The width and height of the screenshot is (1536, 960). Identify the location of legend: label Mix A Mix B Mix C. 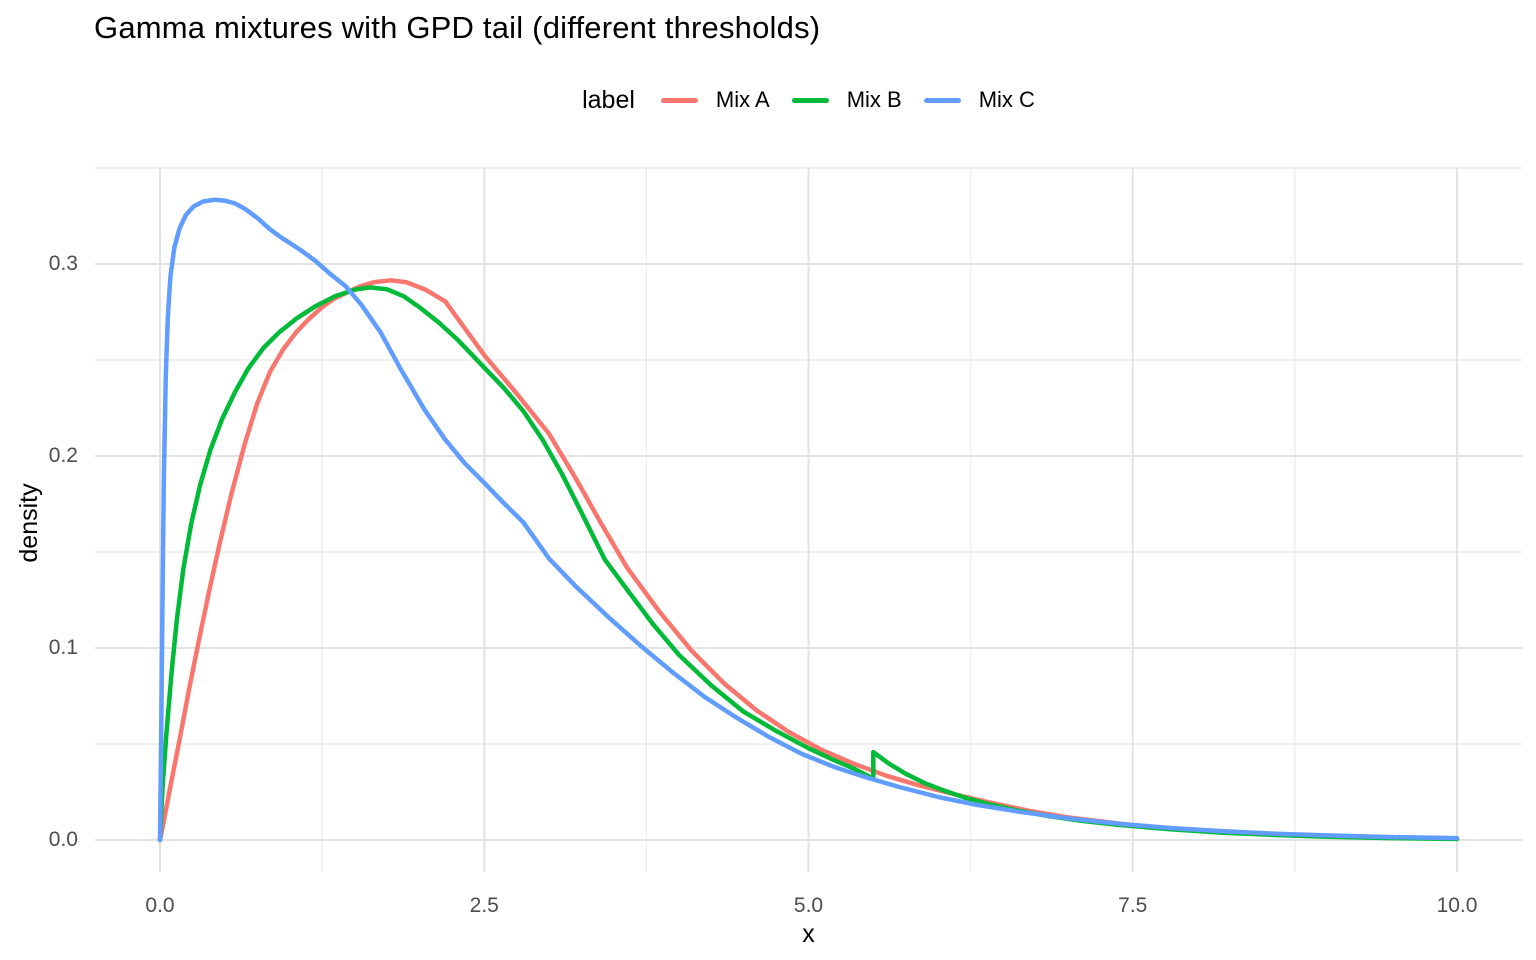
(808, 100).